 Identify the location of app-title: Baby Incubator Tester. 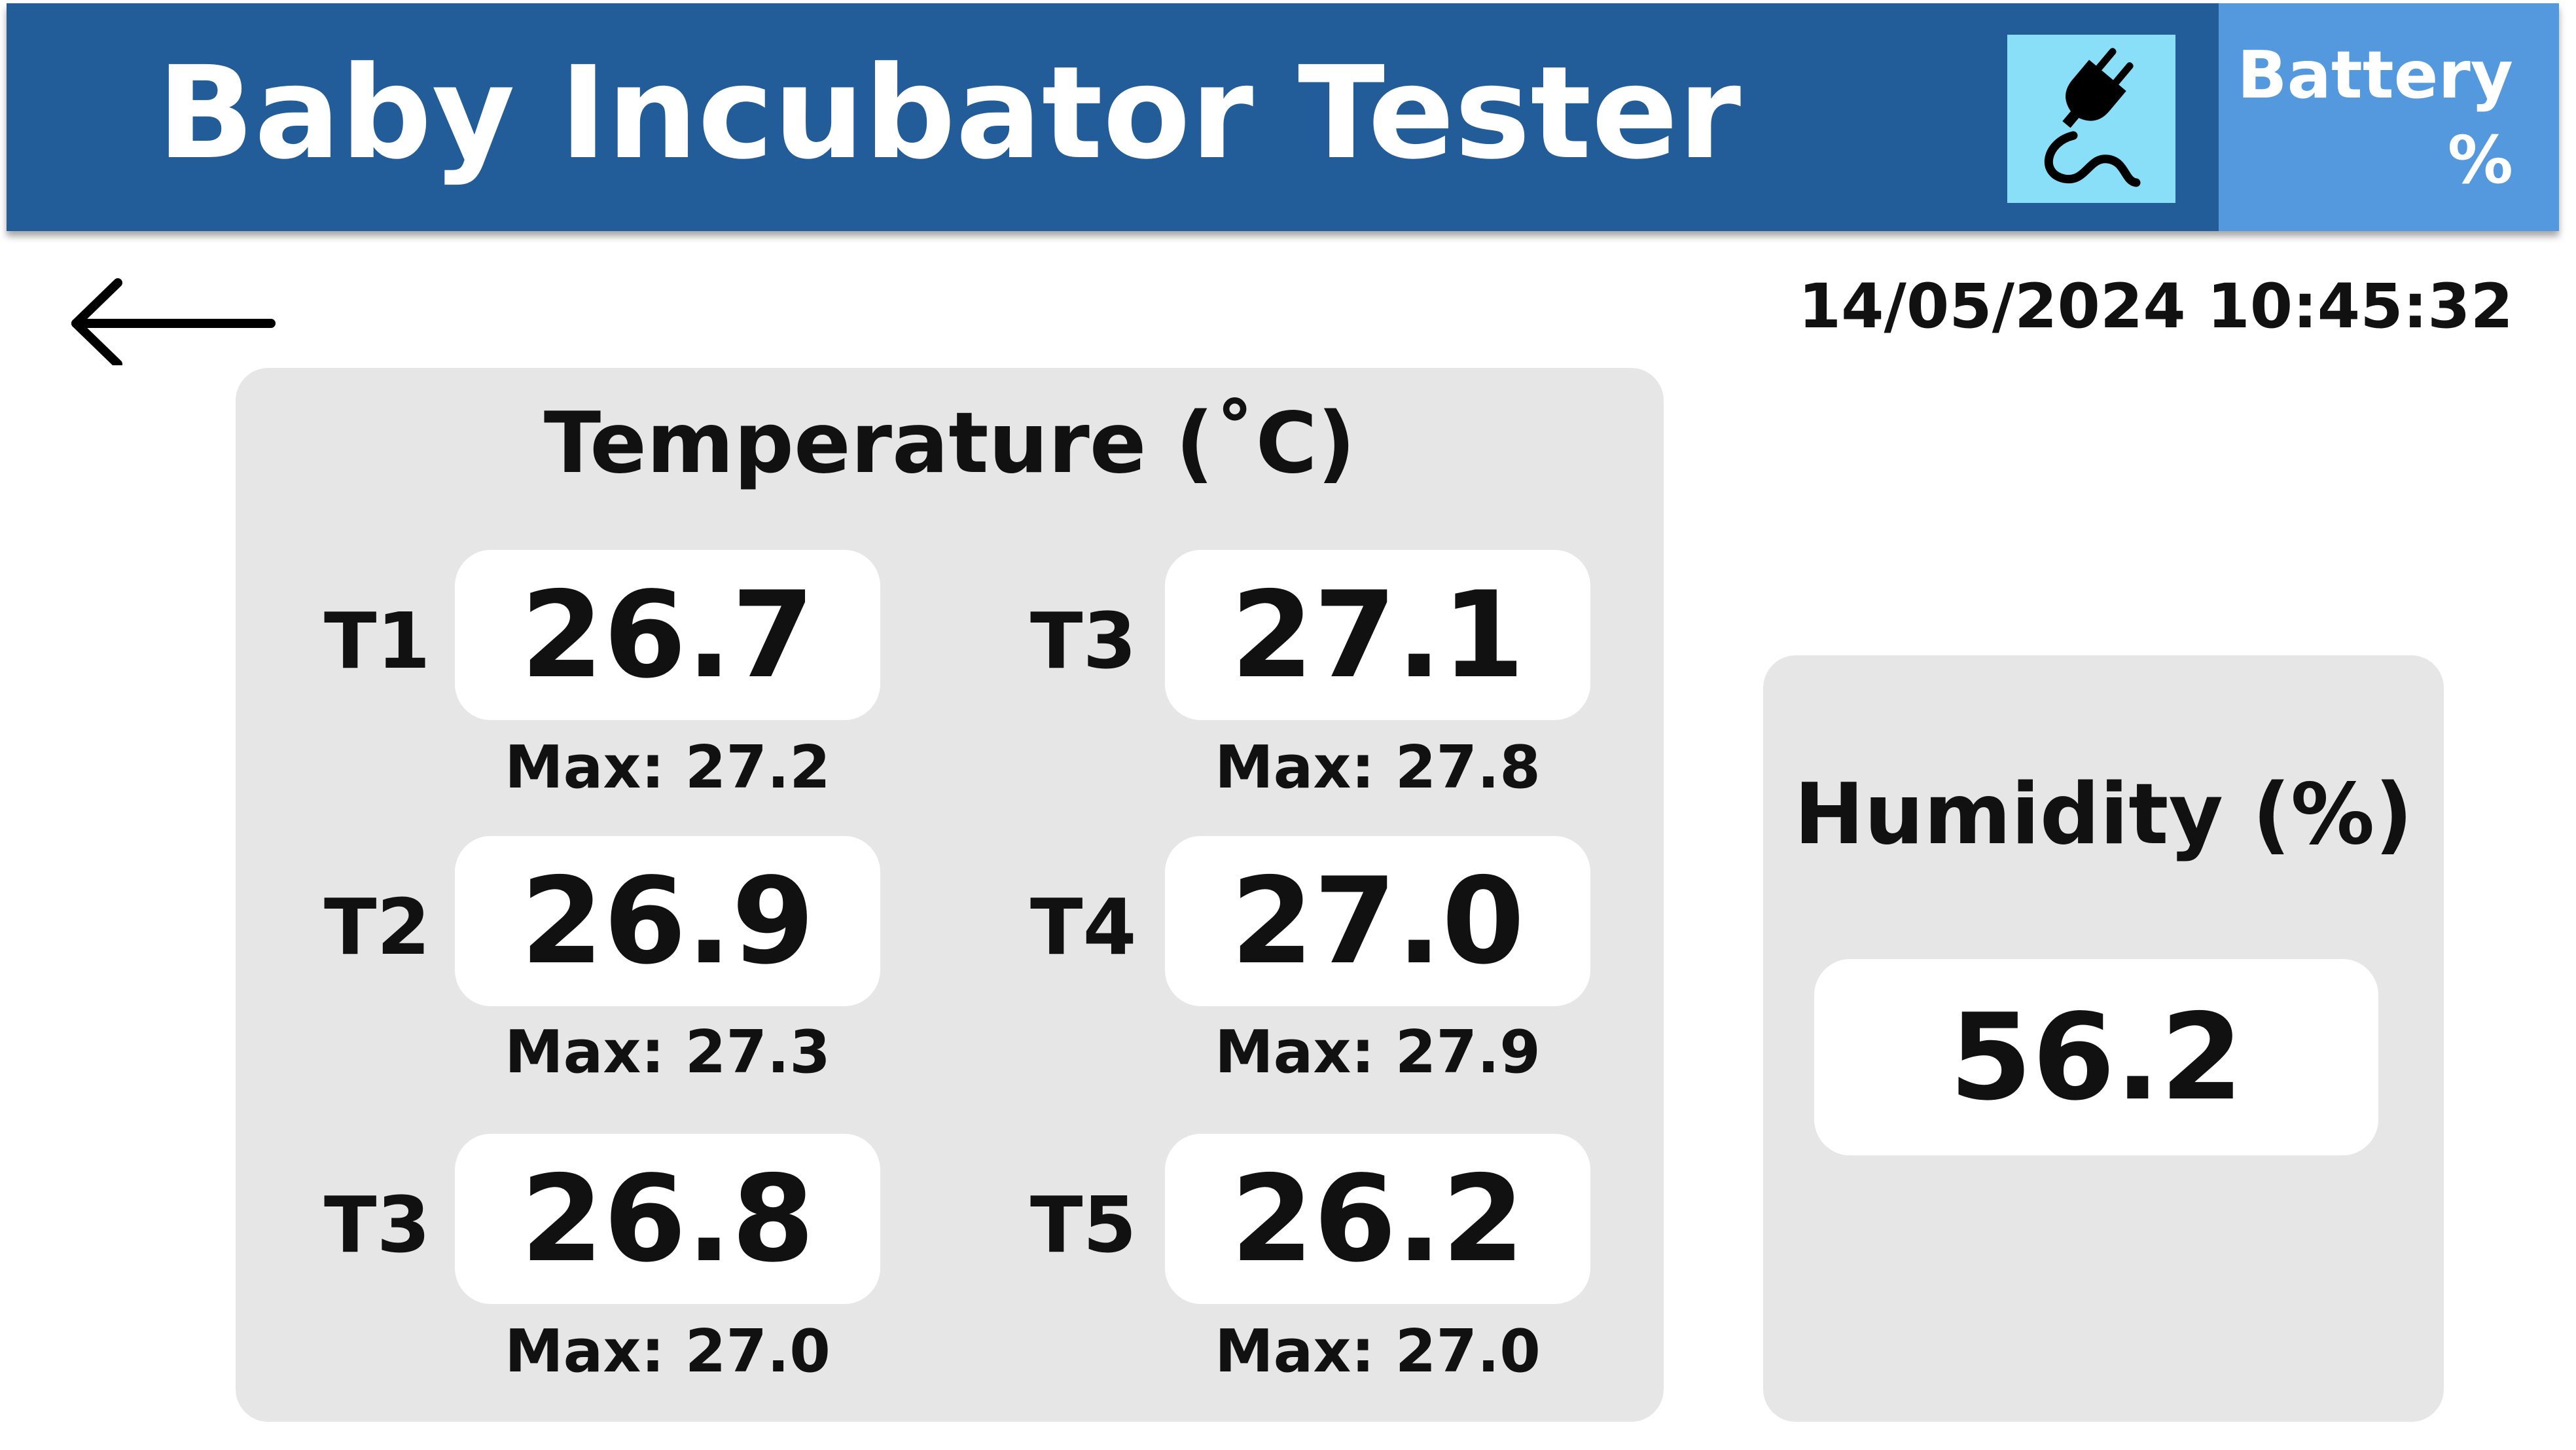
(949, 113).